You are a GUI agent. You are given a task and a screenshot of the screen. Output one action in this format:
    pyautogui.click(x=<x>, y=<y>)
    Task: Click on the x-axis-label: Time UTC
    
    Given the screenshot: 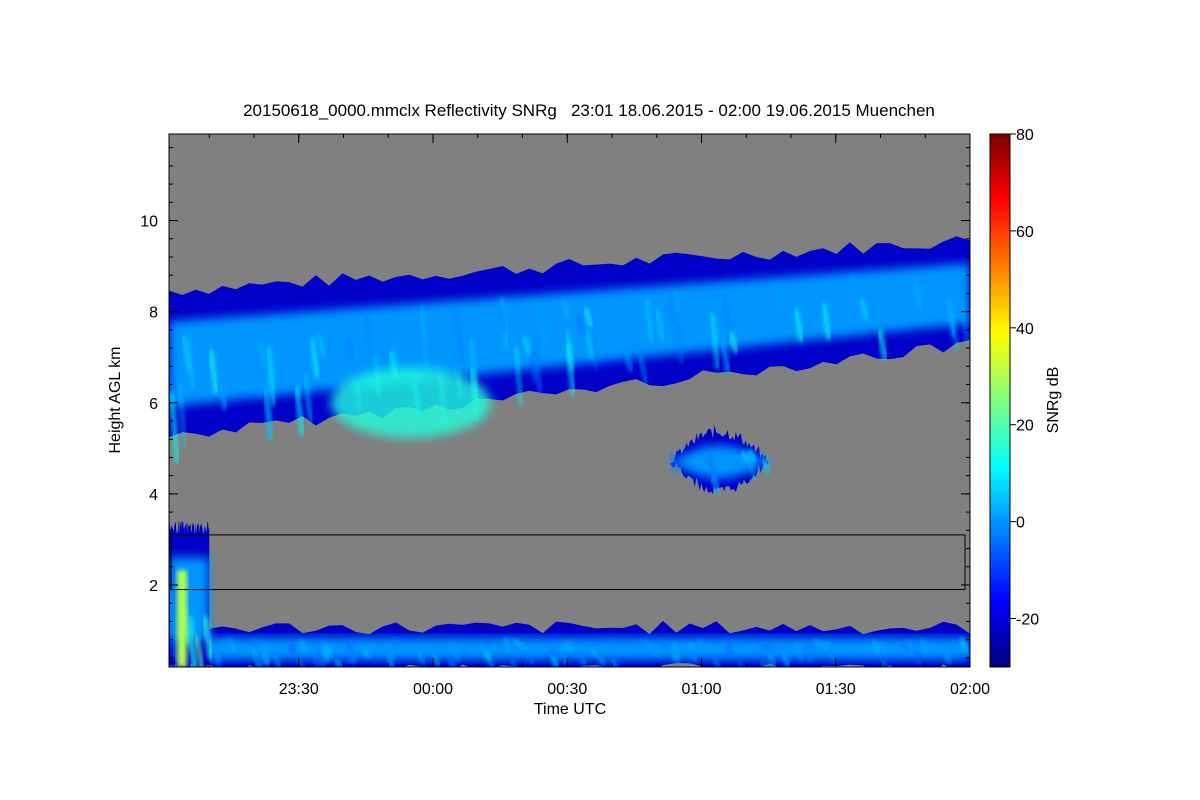 What is the action you would take?
    pyautogui.click(x=570, y=709)
    